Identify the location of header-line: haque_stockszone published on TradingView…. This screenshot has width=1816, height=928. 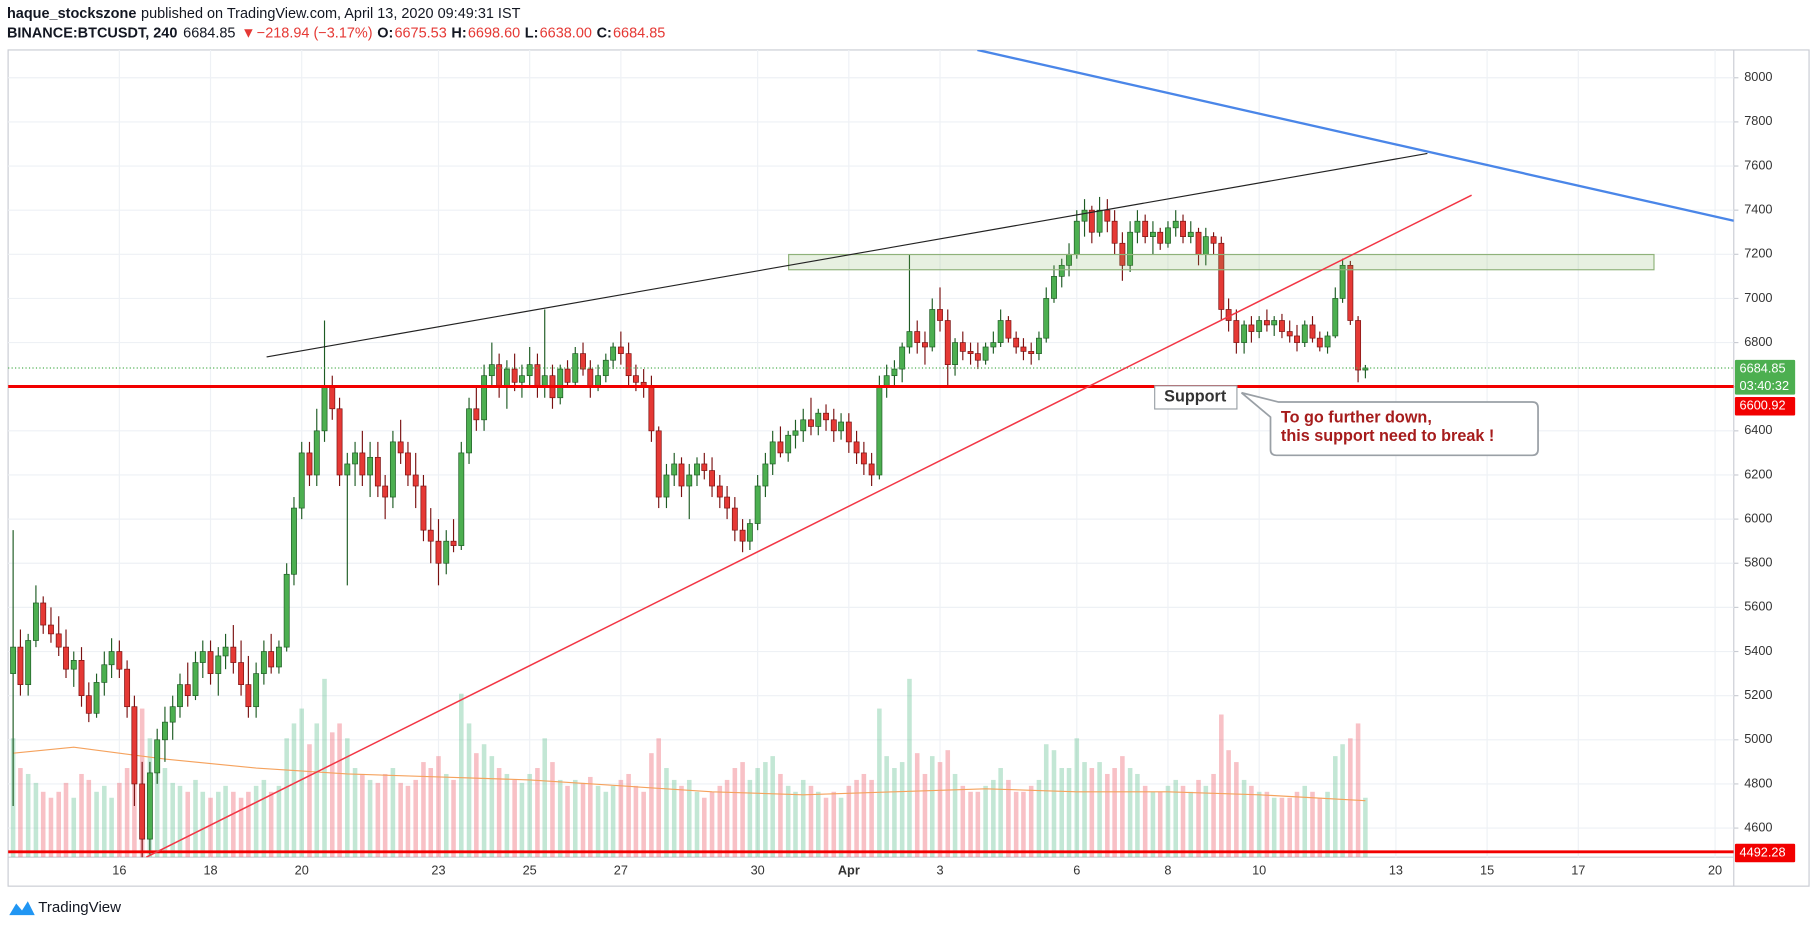
(264, 14).